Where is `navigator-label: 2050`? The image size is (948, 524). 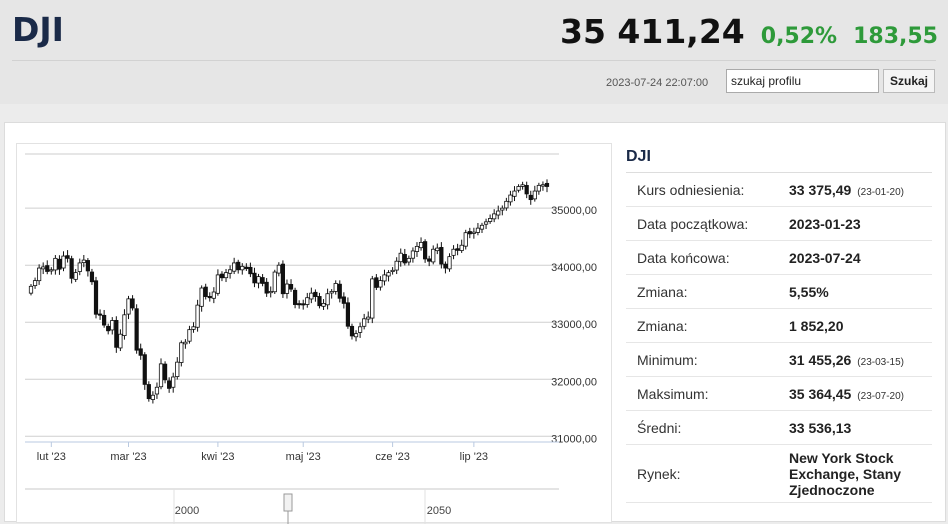
navigator-label: 2050 is located at coordinates (439, 511).